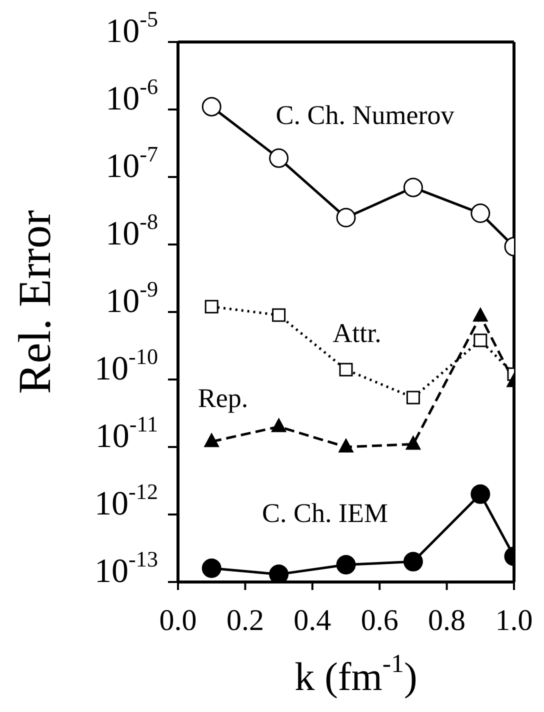 The image size is (544, 712). Describe the element at coordinates (514, 620) in the screenshot. I see `x-tick-label: 1.0` at that location.